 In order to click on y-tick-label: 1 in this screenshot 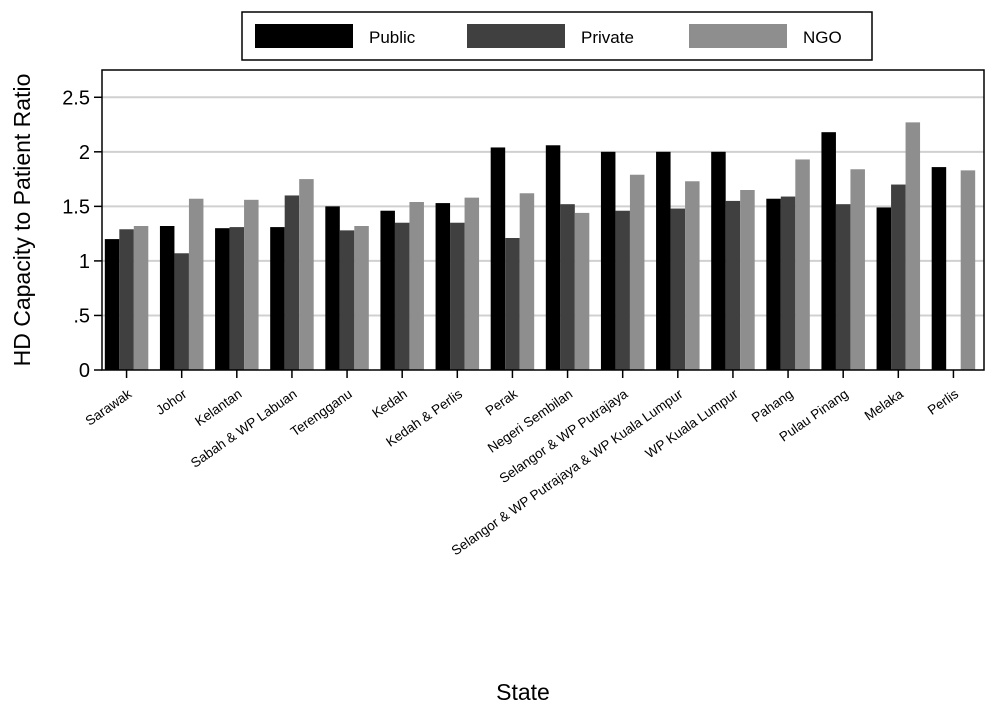, I will do `click(84, 262)`.